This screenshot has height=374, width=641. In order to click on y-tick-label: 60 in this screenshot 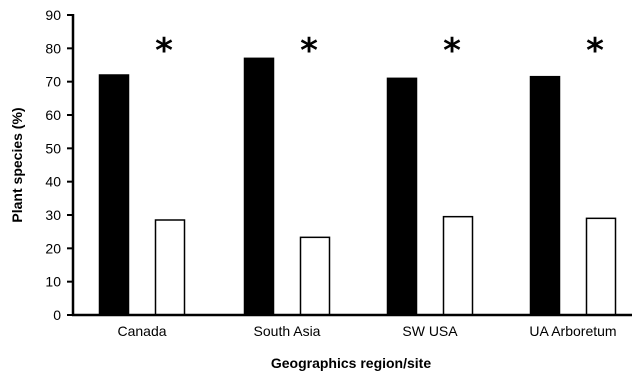, I will do `click(53, 115)`.